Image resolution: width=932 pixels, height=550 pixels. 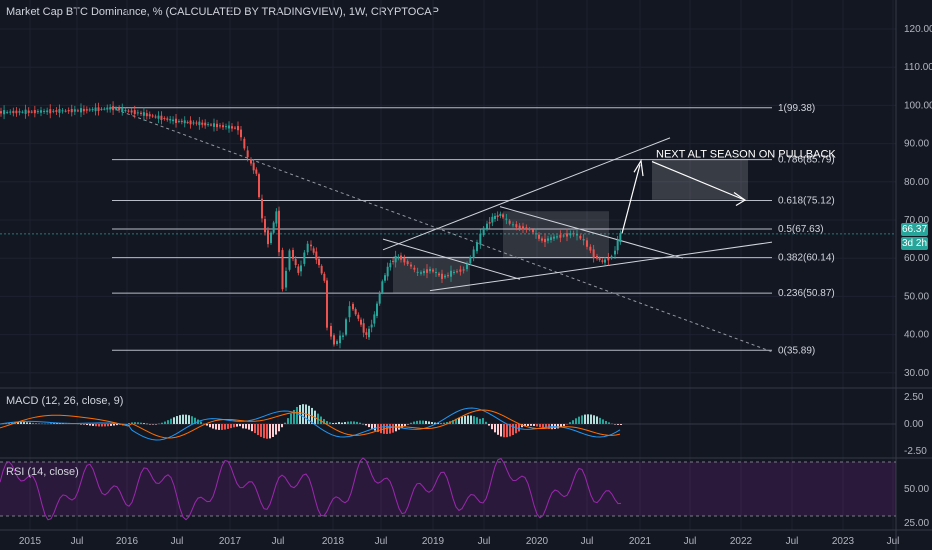 I want to click on price-tick-label: 80.00, so click(x=916, y=182).